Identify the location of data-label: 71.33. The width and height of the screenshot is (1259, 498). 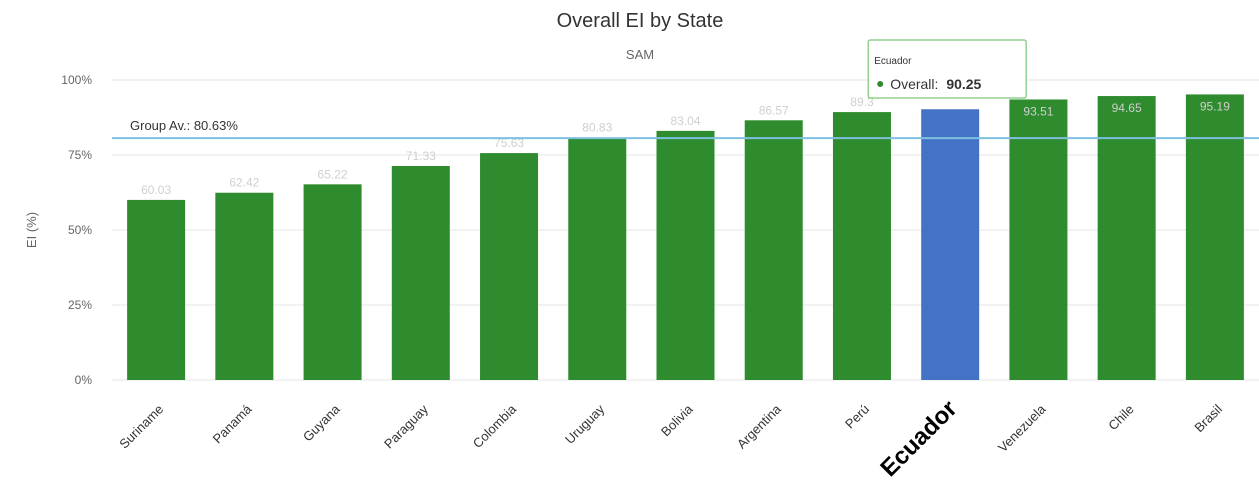
(421, 156).